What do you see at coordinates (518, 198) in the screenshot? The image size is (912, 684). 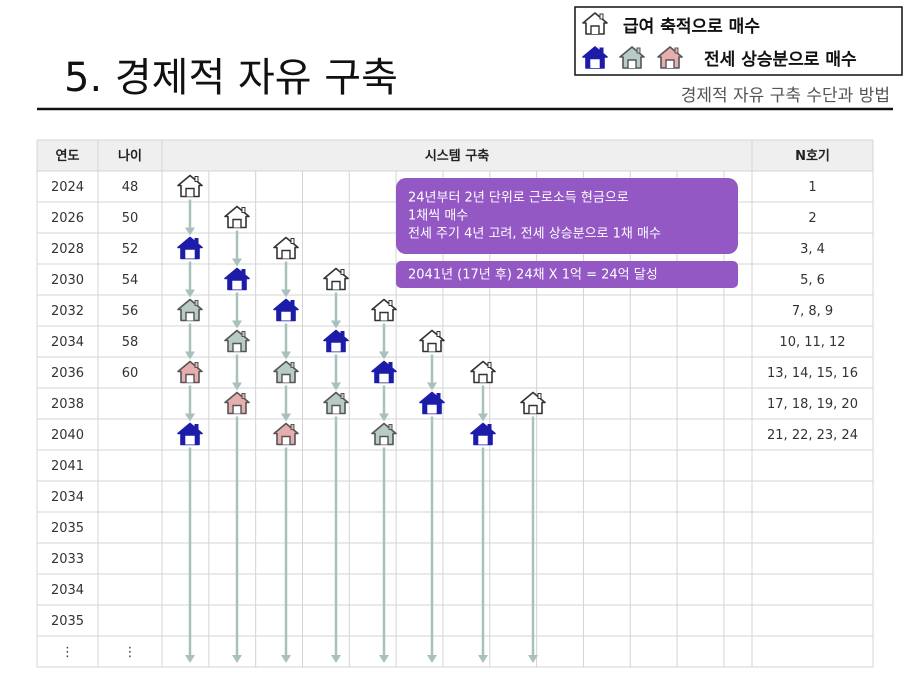 I see `note-text: 24년부터 2년 단위로 근로소득 현금으로` at bounding box center [518, 198].